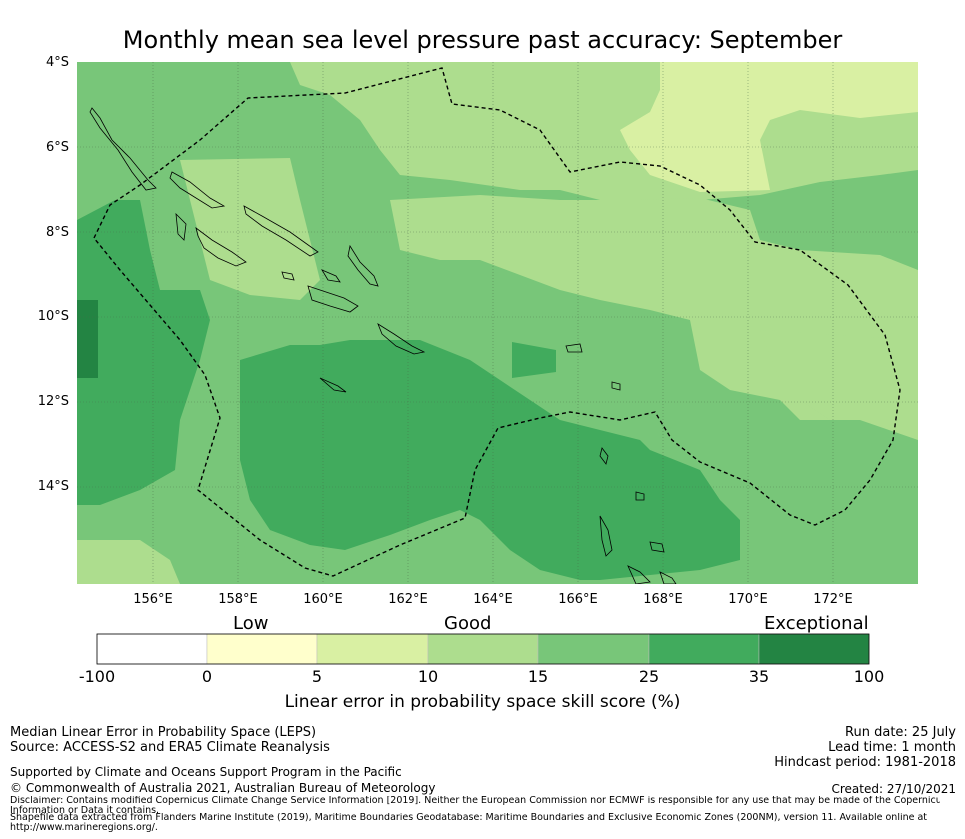  Describe the element at coordinates (759, 676) in the screenshot. I see `colorbar-tick: 35` at that location.